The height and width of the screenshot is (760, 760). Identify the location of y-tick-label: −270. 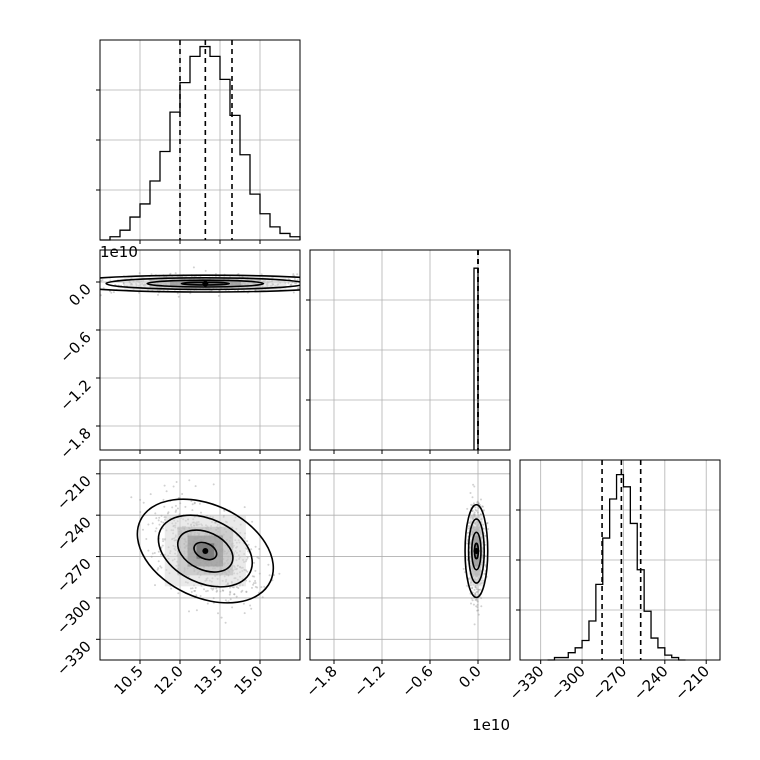
(74, 576).